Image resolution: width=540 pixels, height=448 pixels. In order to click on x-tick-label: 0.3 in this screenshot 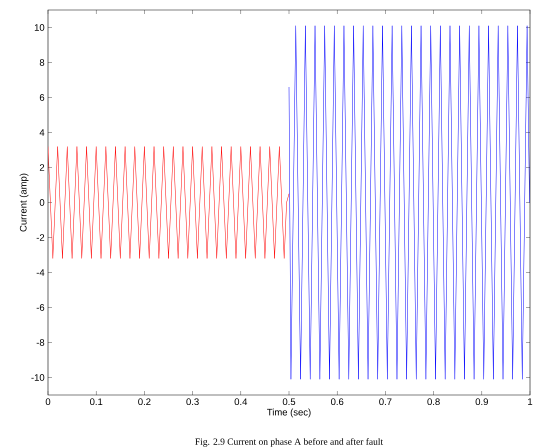, I will do `click(192, 402)`.